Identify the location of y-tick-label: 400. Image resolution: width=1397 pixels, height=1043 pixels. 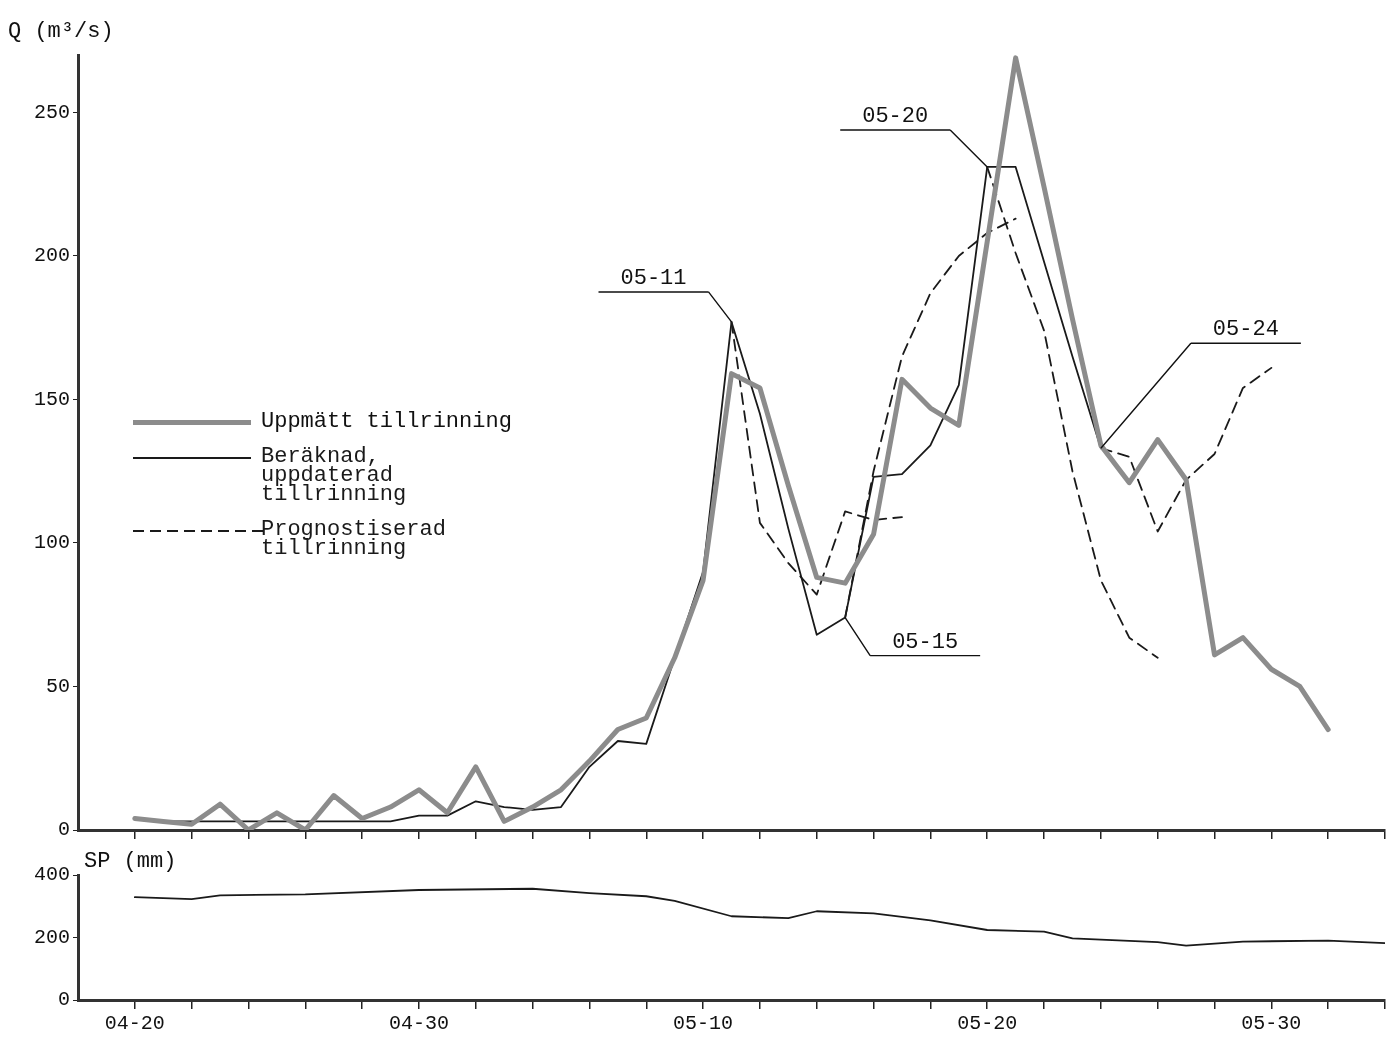
(51, 875).